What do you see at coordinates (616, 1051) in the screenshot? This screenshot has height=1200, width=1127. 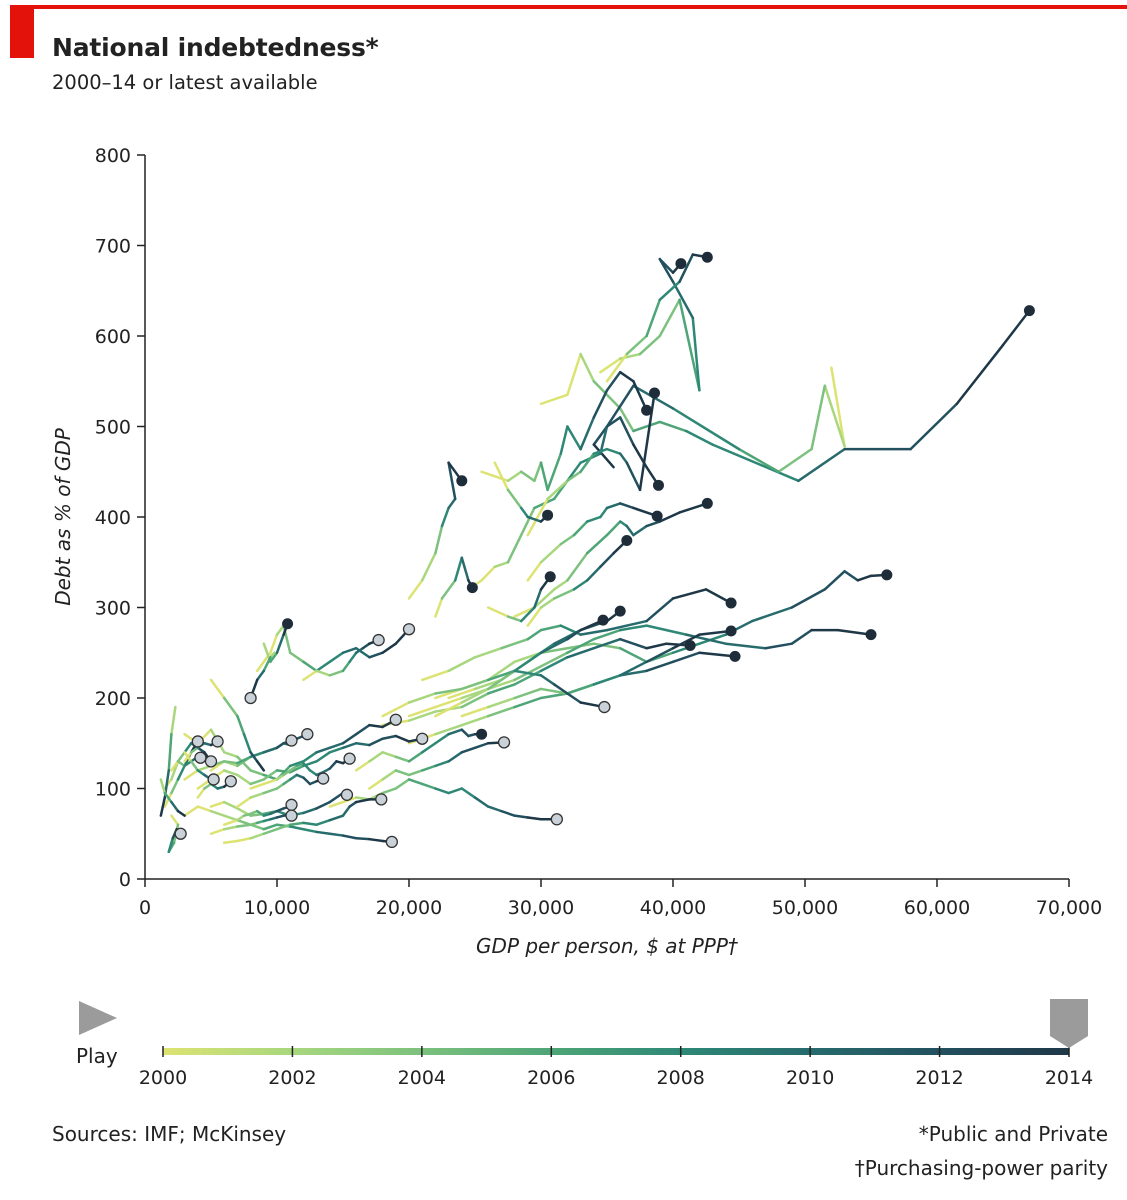 I see `timeline-track` at bounding box center [616, 1051].